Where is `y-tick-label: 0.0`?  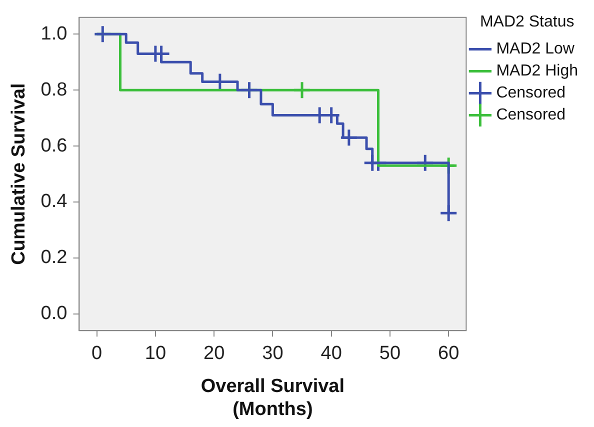 y-tick-label: 0.0 is located at coordinates (54, 313).